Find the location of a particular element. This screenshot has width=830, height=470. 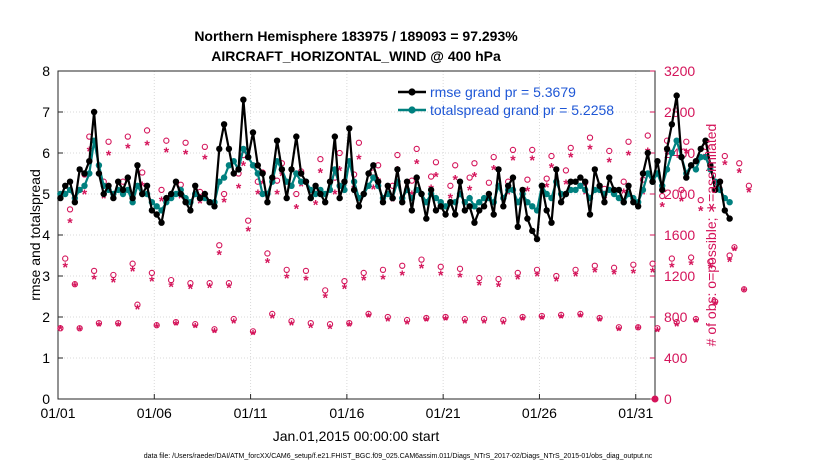

y-tick-label-right: 400 is located at coordinates (676, 358).